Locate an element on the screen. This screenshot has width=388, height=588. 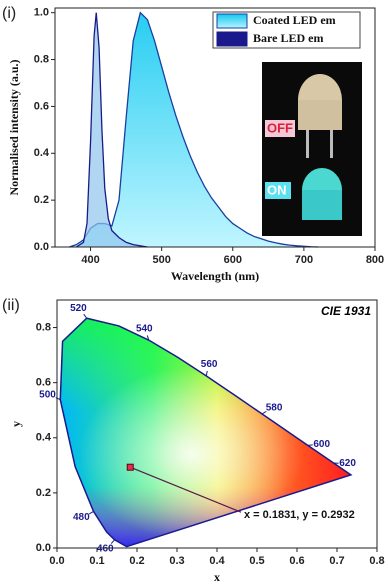
x-tick-label: 700 is located at coordinates (304, 260).